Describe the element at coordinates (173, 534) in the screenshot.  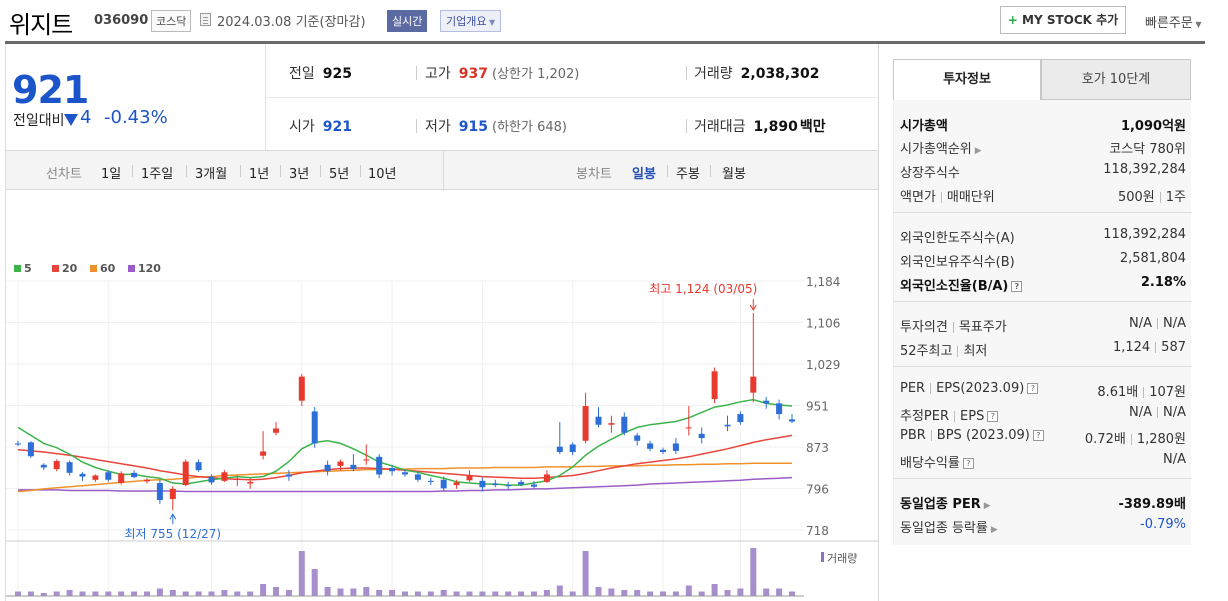
I see `low-annotation: 최저 755 (12/27)` at that location.